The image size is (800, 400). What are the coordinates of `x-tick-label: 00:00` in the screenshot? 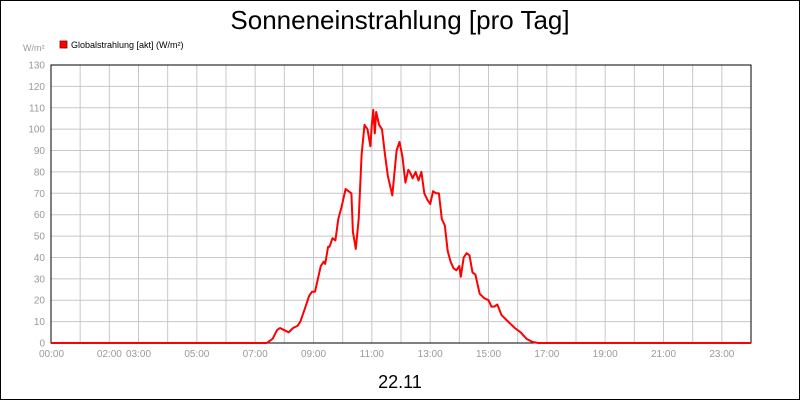 It's located at (51, 354).